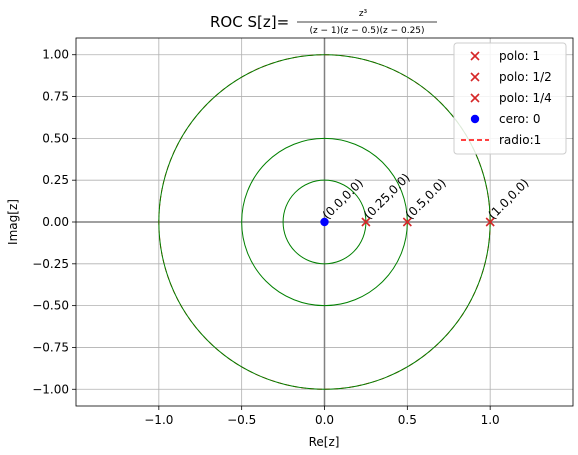 The height and width of the screenshot is (455, 578). I want to click on points, so click(407, 222).